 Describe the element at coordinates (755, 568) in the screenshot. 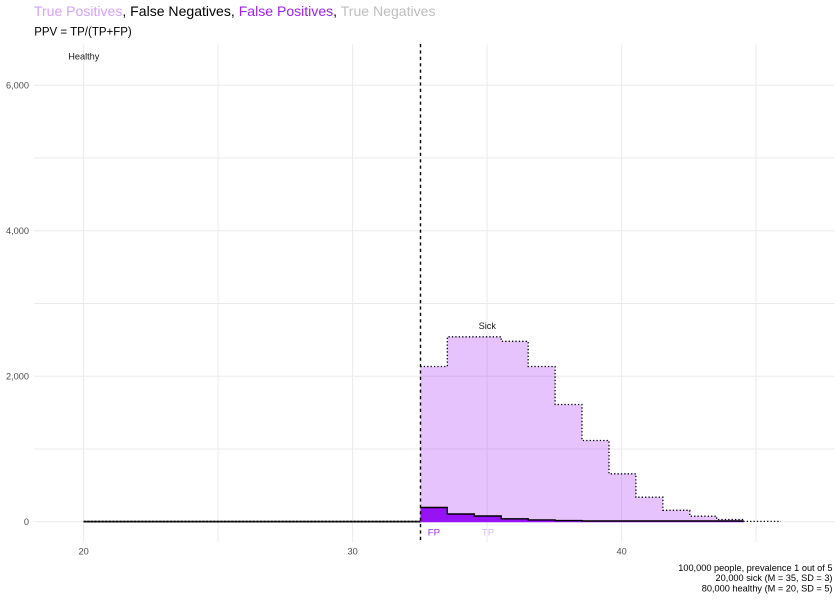

I see `svg-text:100,000 people, prevalence 1 o: 100,000 people, prevalence 1 out of 5` at that location.